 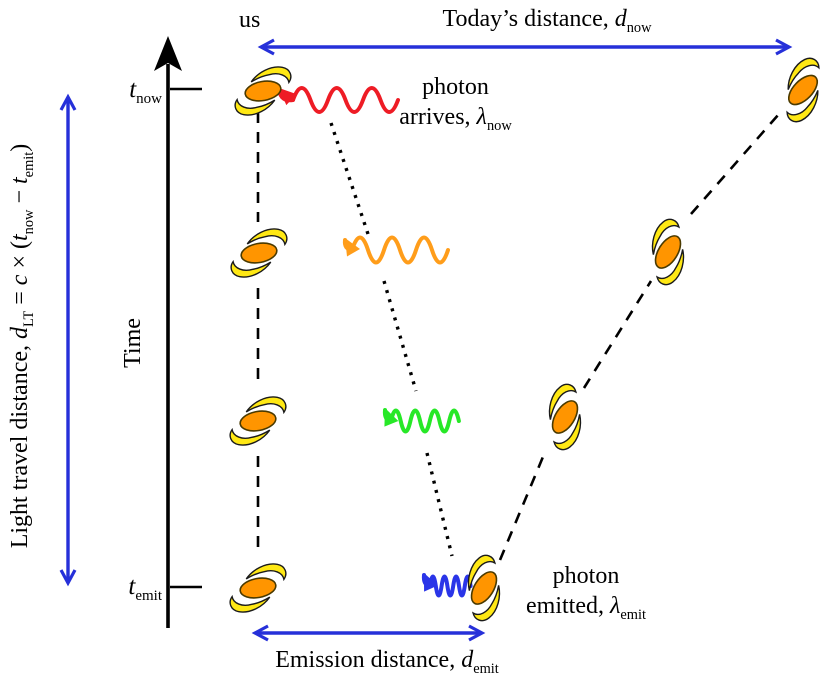 I want to click on photon-path-dotted, so click(x=391, y=339).